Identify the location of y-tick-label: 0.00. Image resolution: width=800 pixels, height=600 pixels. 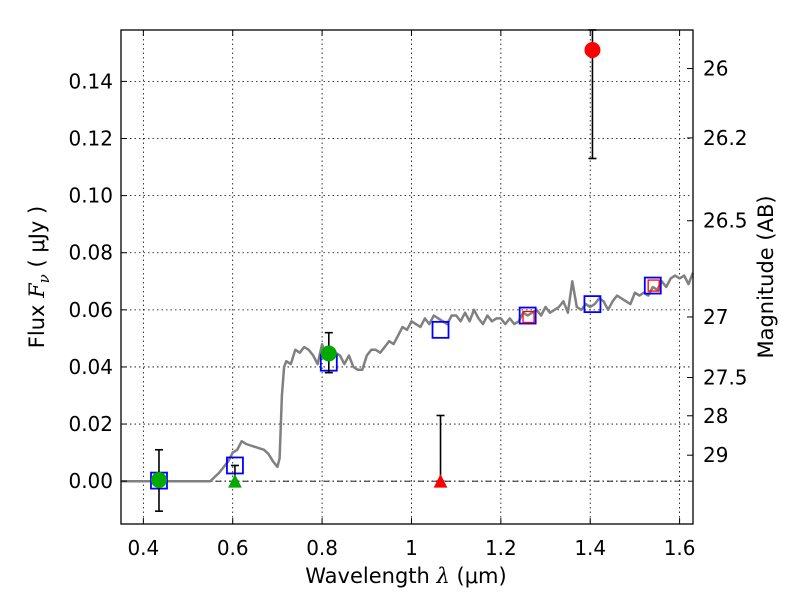
(90, 481).